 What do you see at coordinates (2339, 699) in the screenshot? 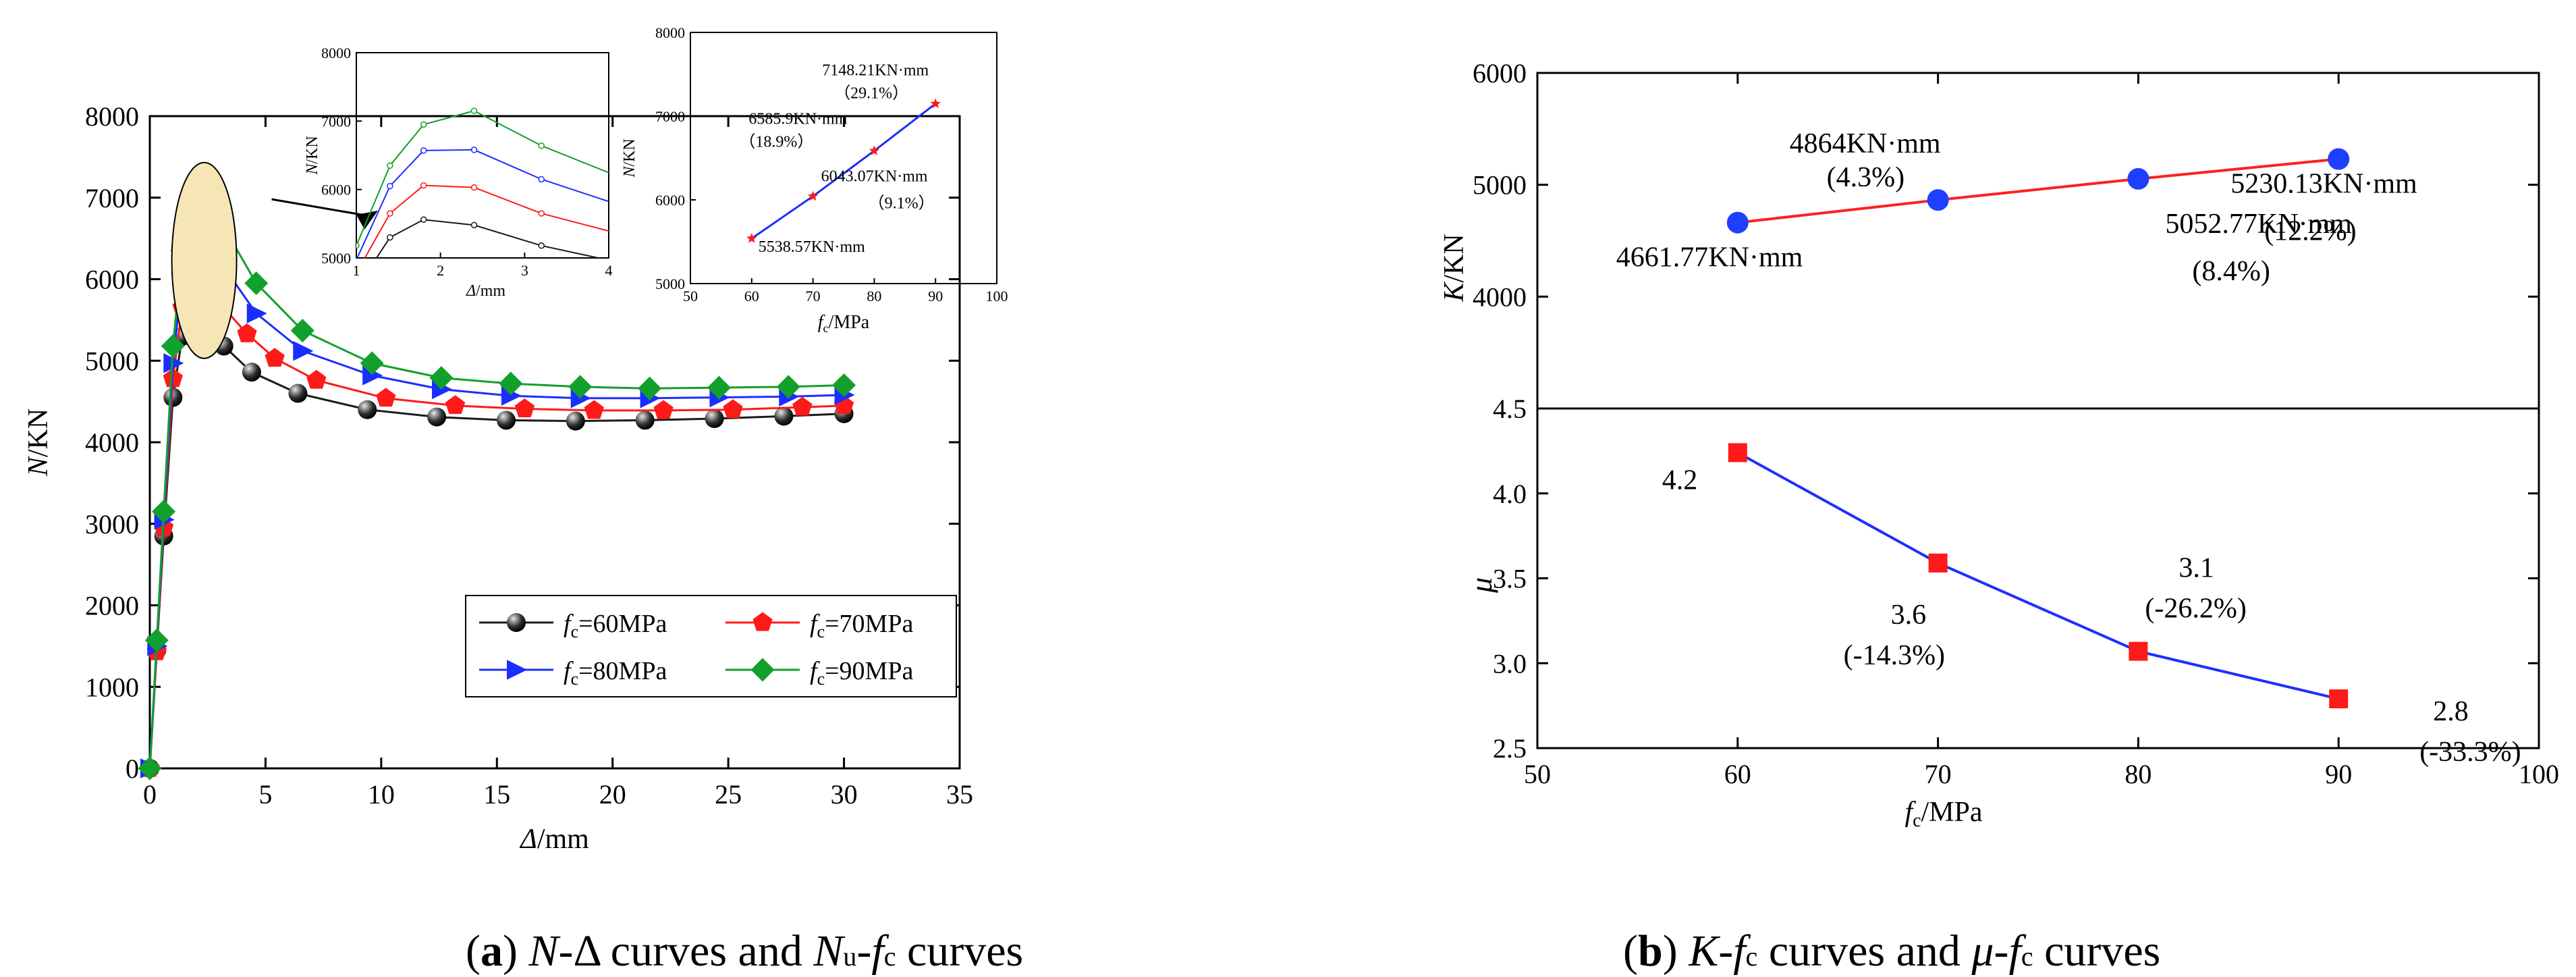
I see `mu-point` at bounding box center [2339, 699].